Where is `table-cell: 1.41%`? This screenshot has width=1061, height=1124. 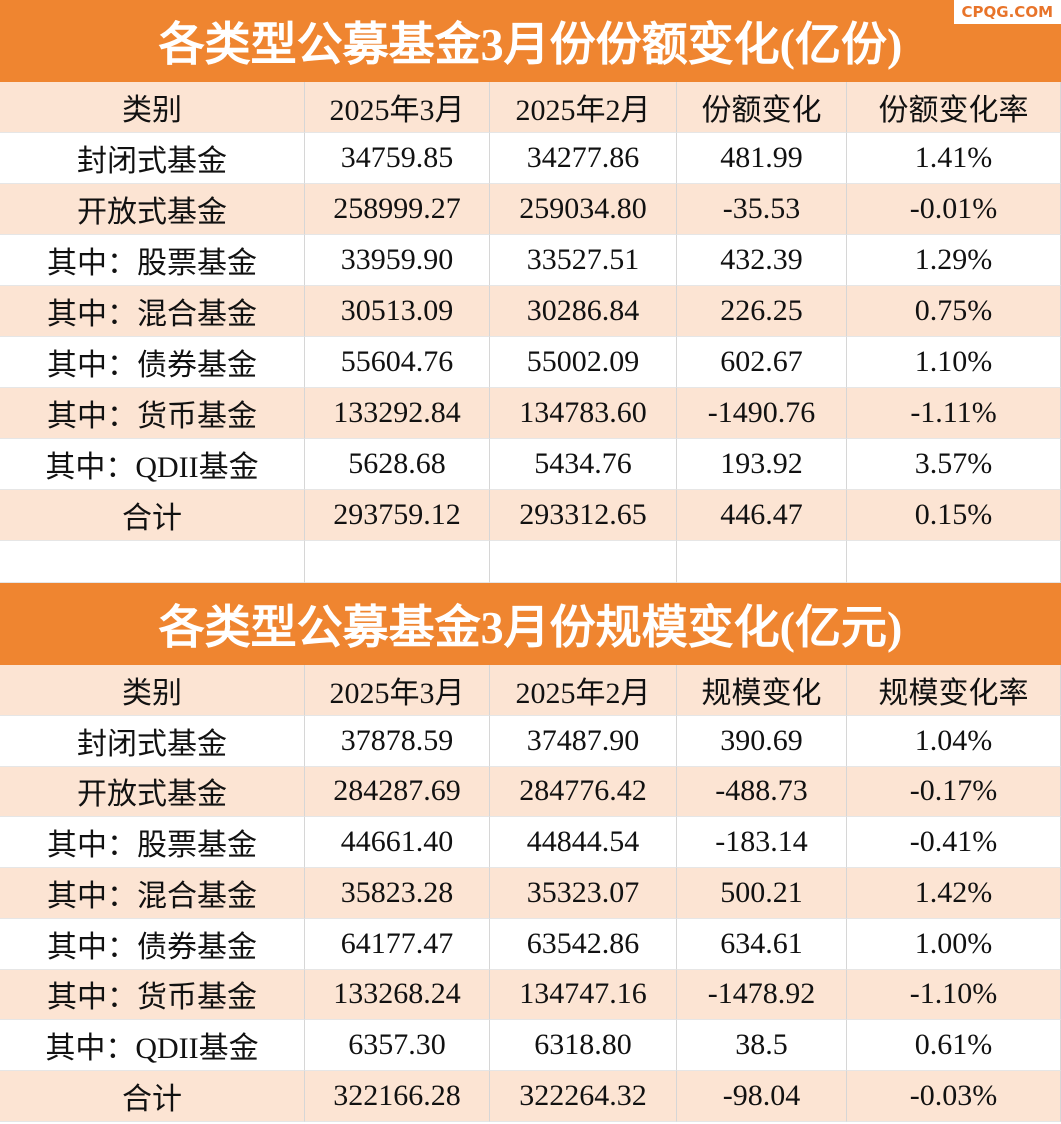 table-cell: 1.41% is located at coordinates (954, 158).